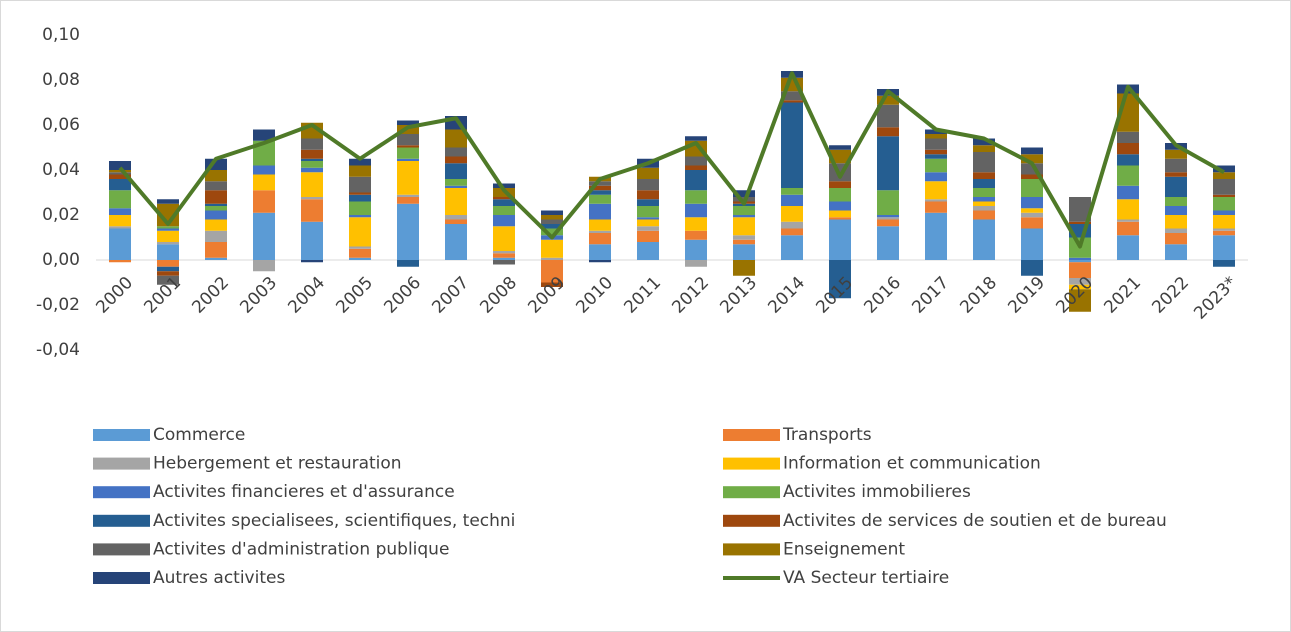  Describe the element at coordinates (301, 549) in the screenshot. I see `legend-label: Activites d'administration publique` at that location.